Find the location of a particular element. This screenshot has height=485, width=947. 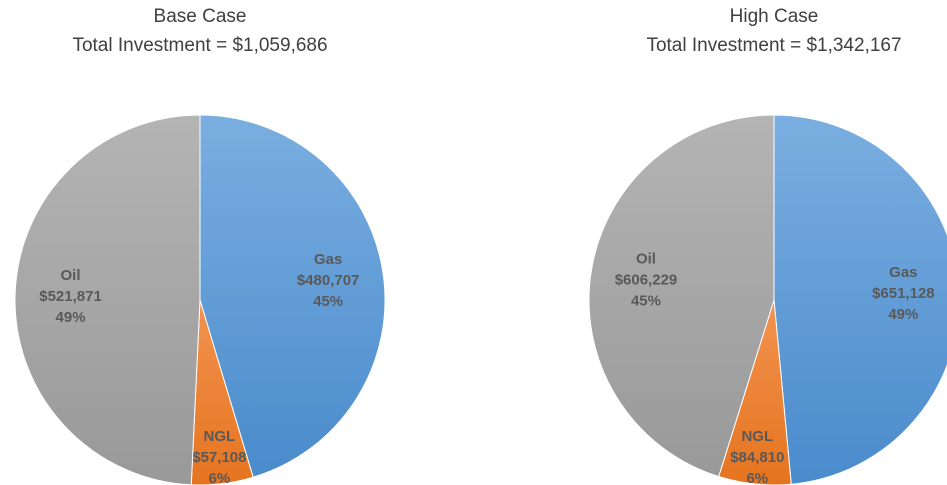

slice-value: $84,810 is located at coordinates (757, 457).